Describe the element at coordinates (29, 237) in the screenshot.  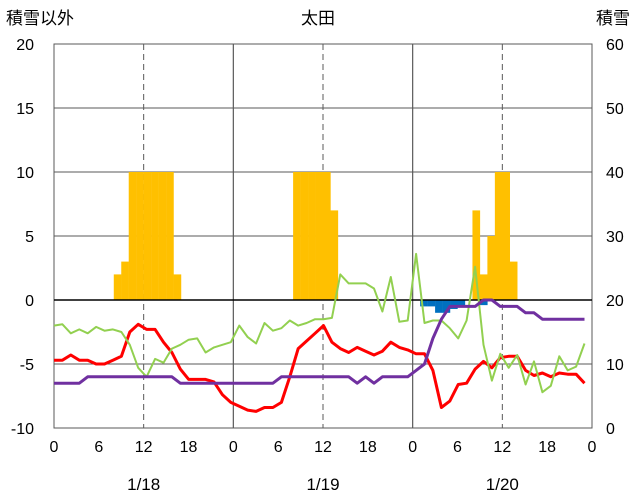
I see `left-tick-label: 5` at that location.